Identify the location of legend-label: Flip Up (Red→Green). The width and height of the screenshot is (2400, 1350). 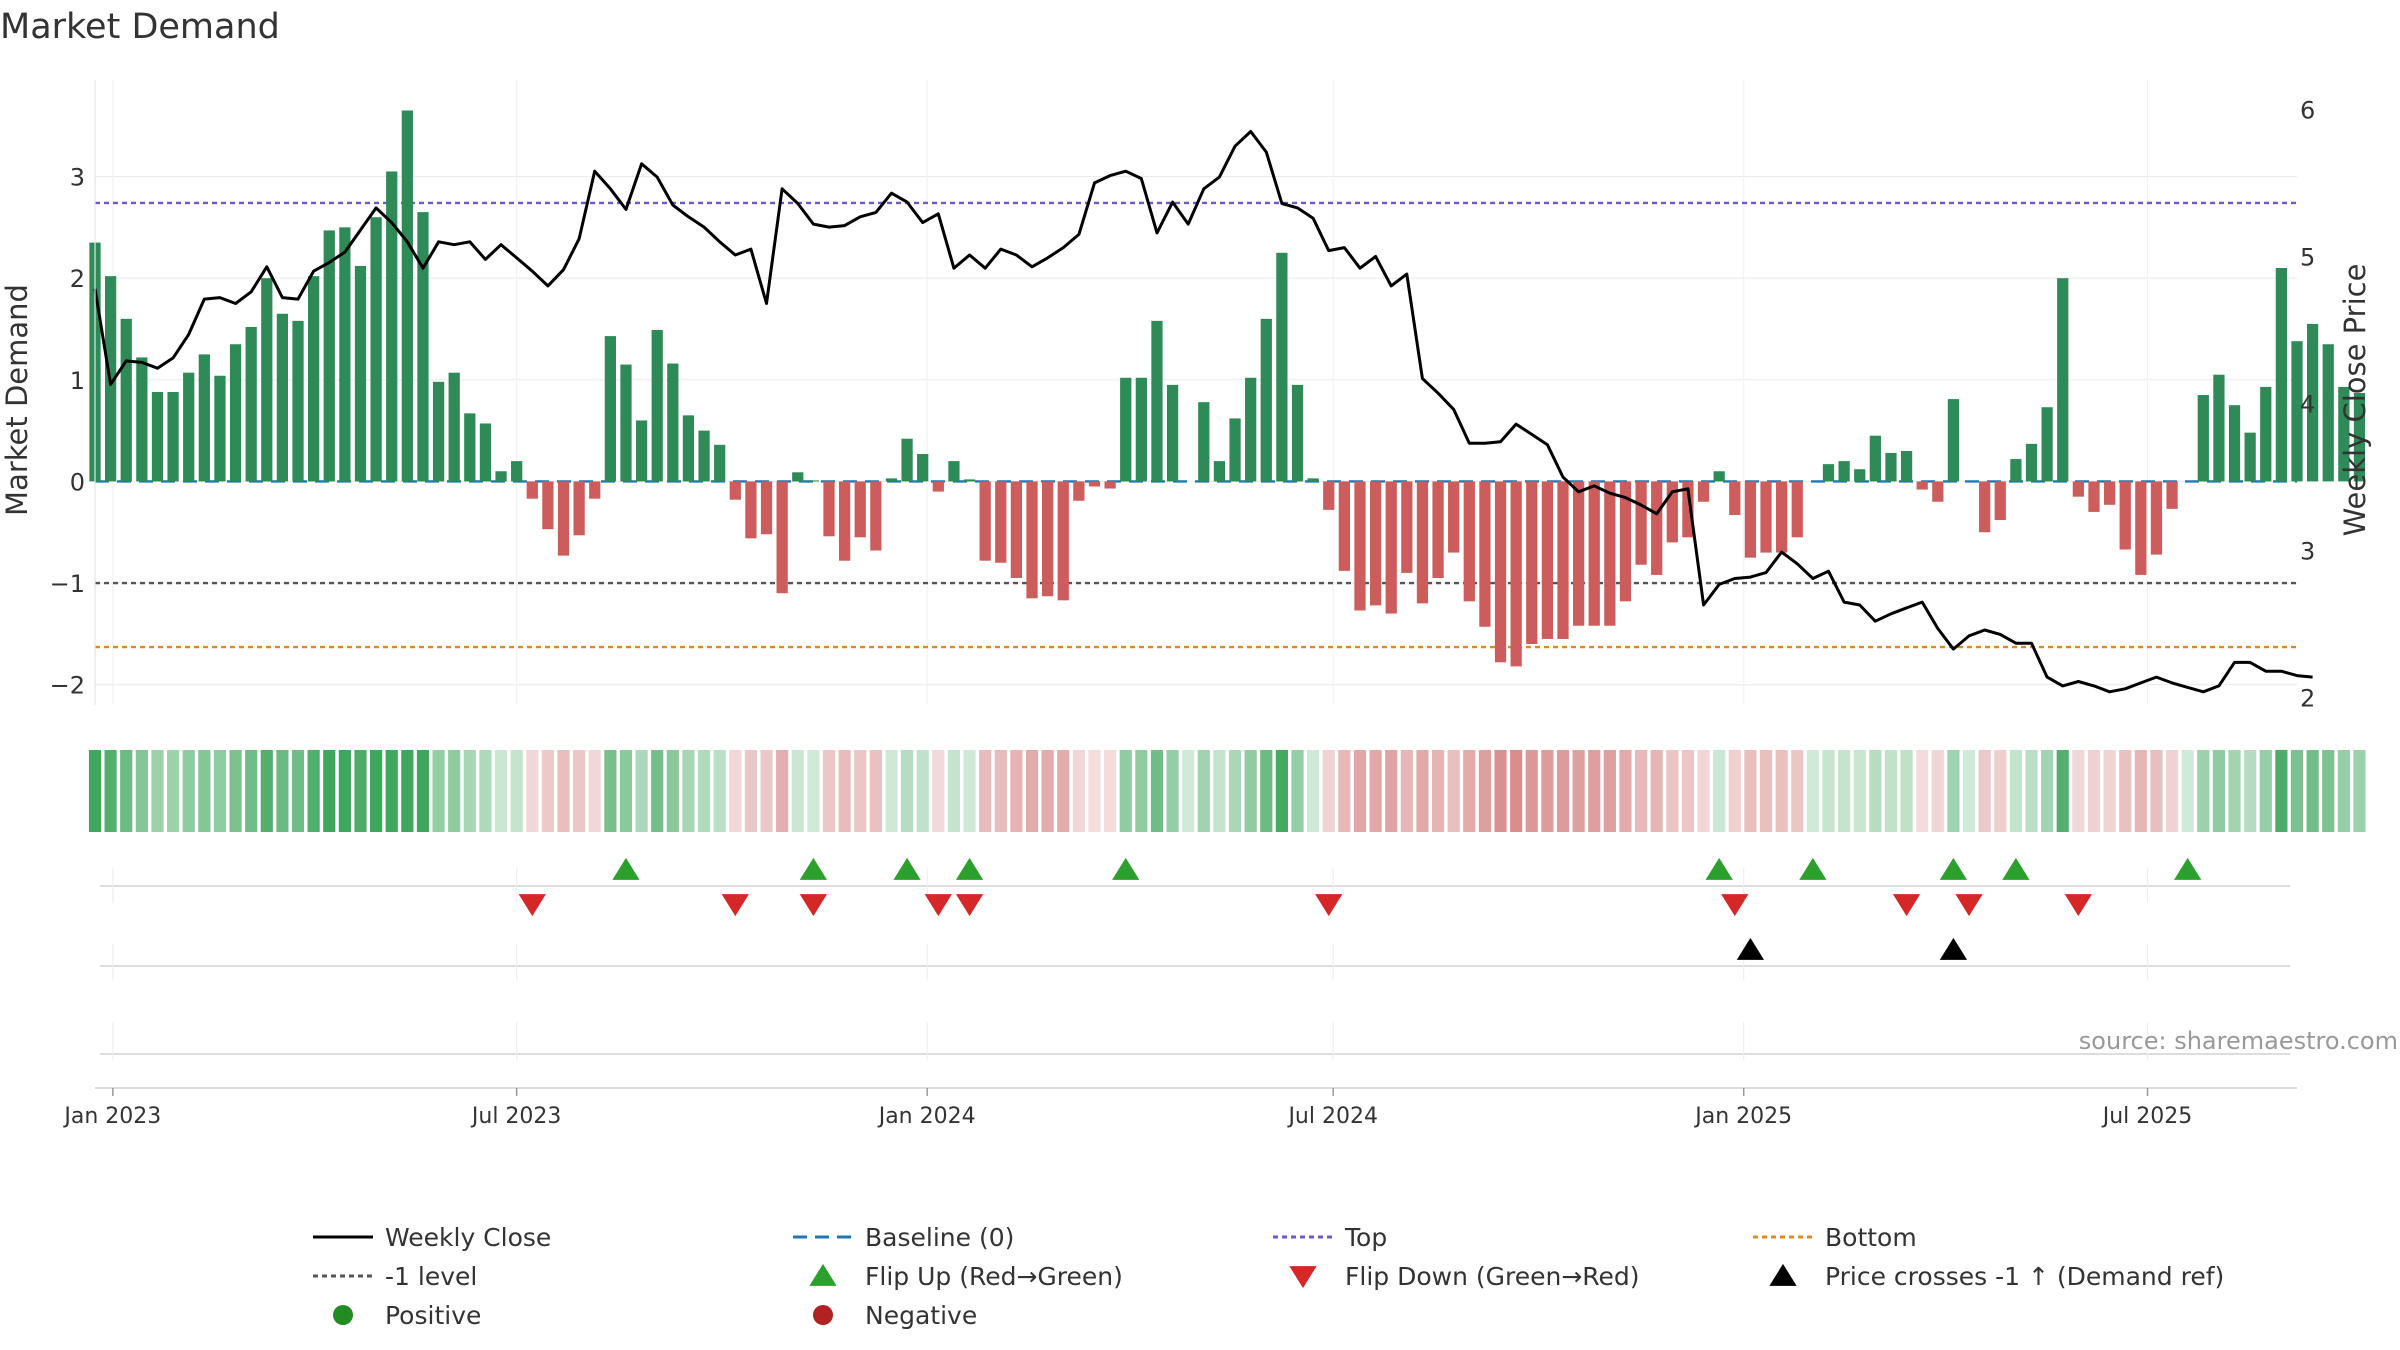
(994, 1276).